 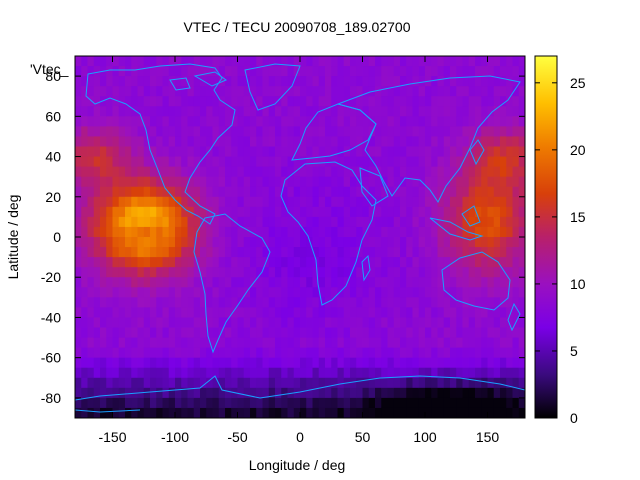 I want to click on x-tick-label: -150, so click(x=112, y=437).